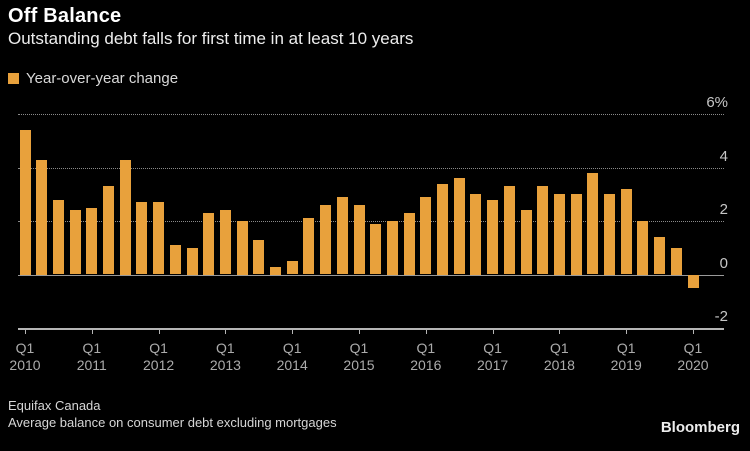 The width and height of the screenshot is (750, 451). Describe the element at coordinates (225, 365) in the screenshot. I see `x-axis-tick-year: 2013` at that location.